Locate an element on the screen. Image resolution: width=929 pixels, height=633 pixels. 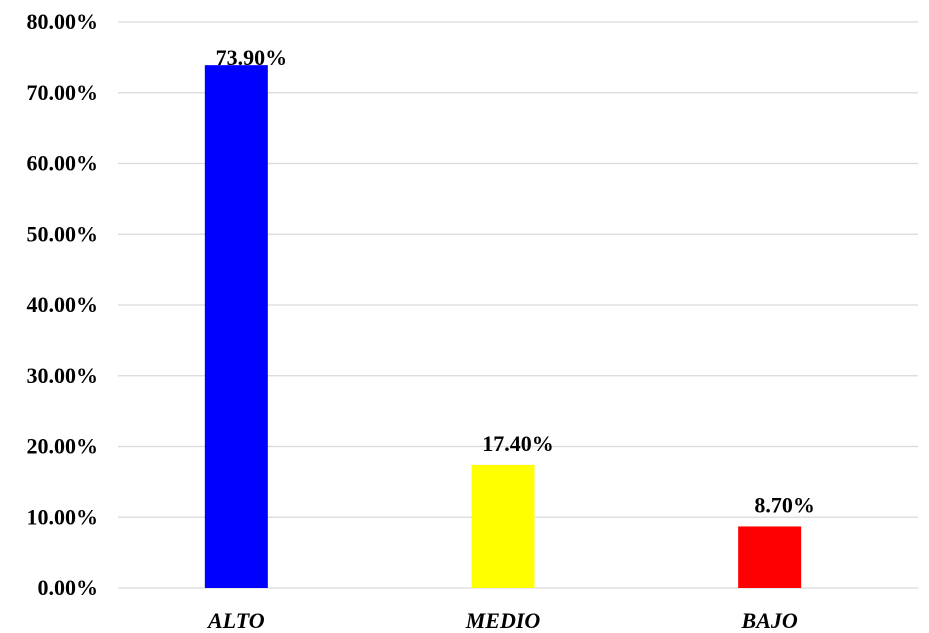
data-label: 73.90% is located at coordinates (252, 57).